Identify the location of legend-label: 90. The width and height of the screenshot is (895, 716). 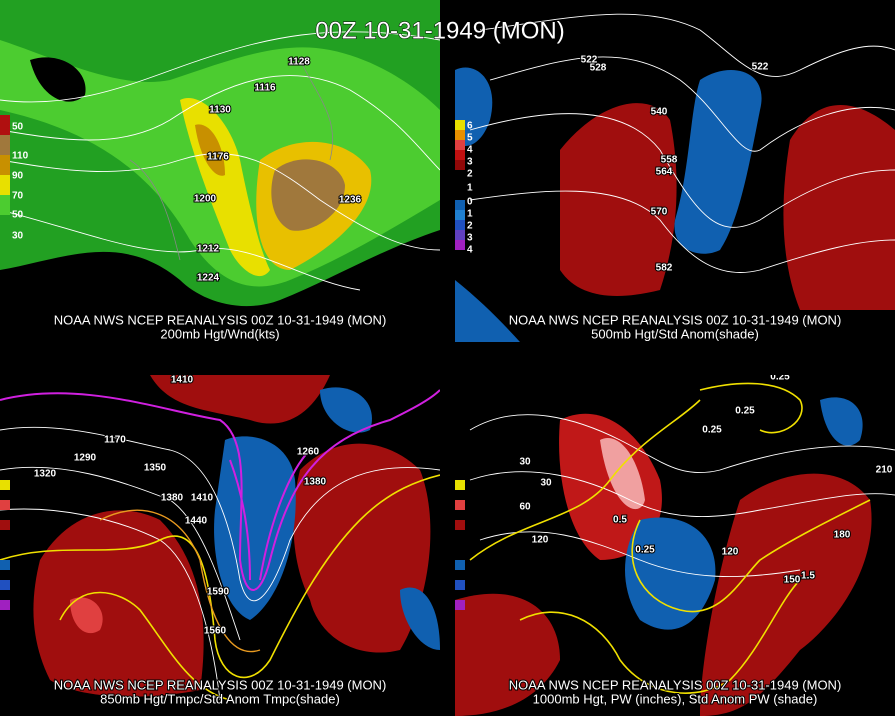
(18, 176).